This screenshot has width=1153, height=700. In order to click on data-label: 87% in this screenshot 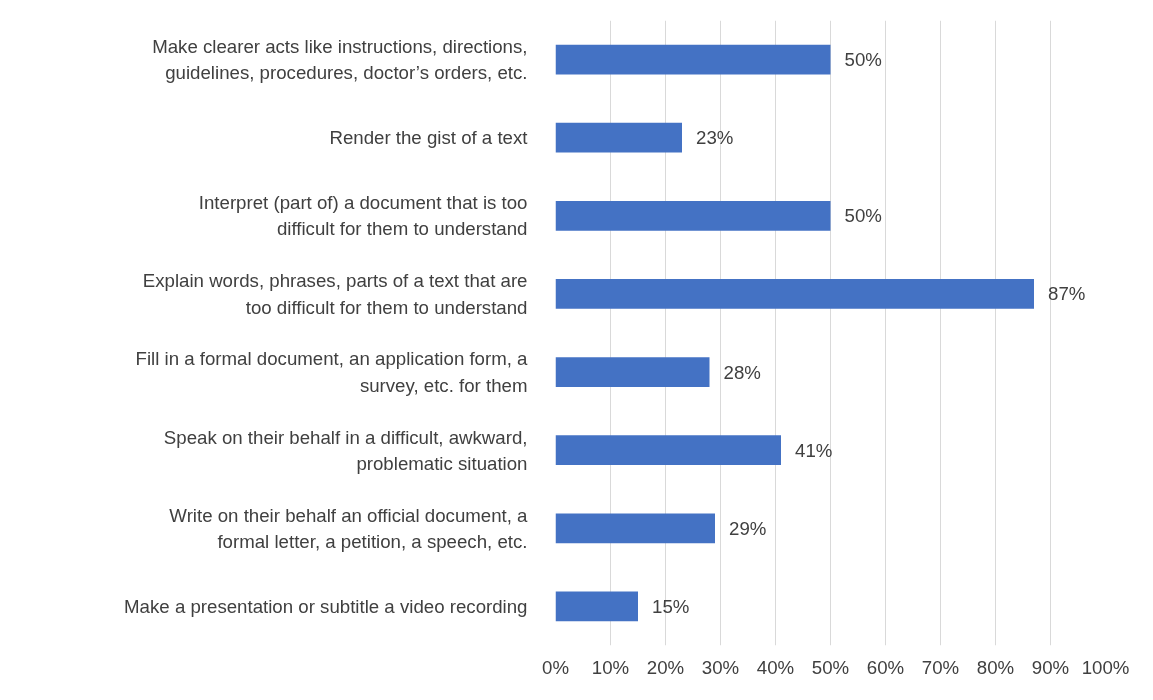, I will do `click(1067, 294)`.